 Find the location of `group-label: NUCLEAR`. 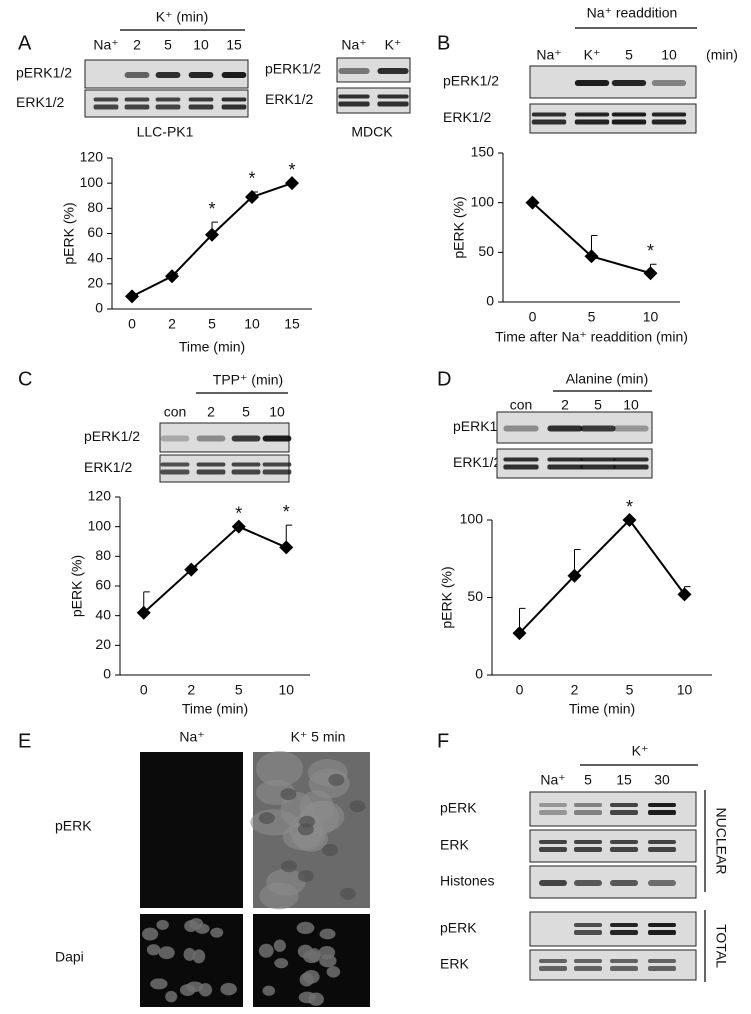

group-label: NUCLEAR is located at coordinates (721, 841).